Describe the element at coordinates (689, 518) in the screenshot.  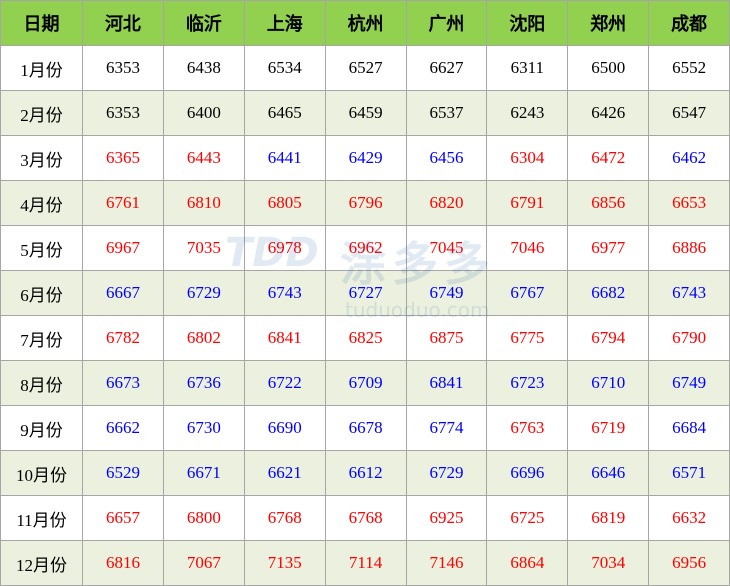
I see `price-cell: 6632` at that location.